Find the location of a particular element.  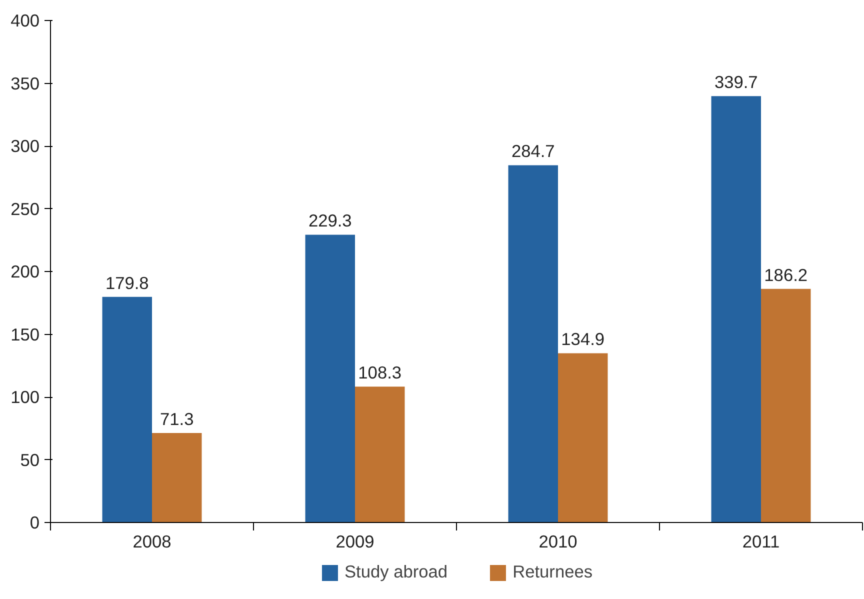

data-label: 134.9 is located at coordinates (583, 339).